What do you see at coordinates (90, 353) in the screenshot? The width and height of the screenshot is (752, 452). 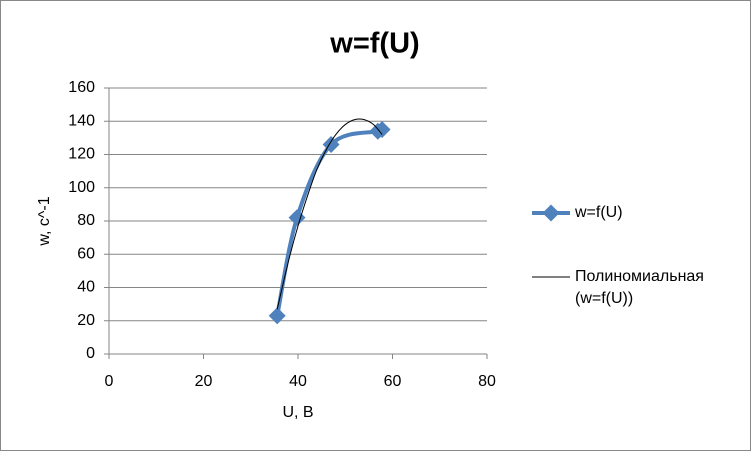 I see `y-tick-label: 0` at bounding box center [90, 353].